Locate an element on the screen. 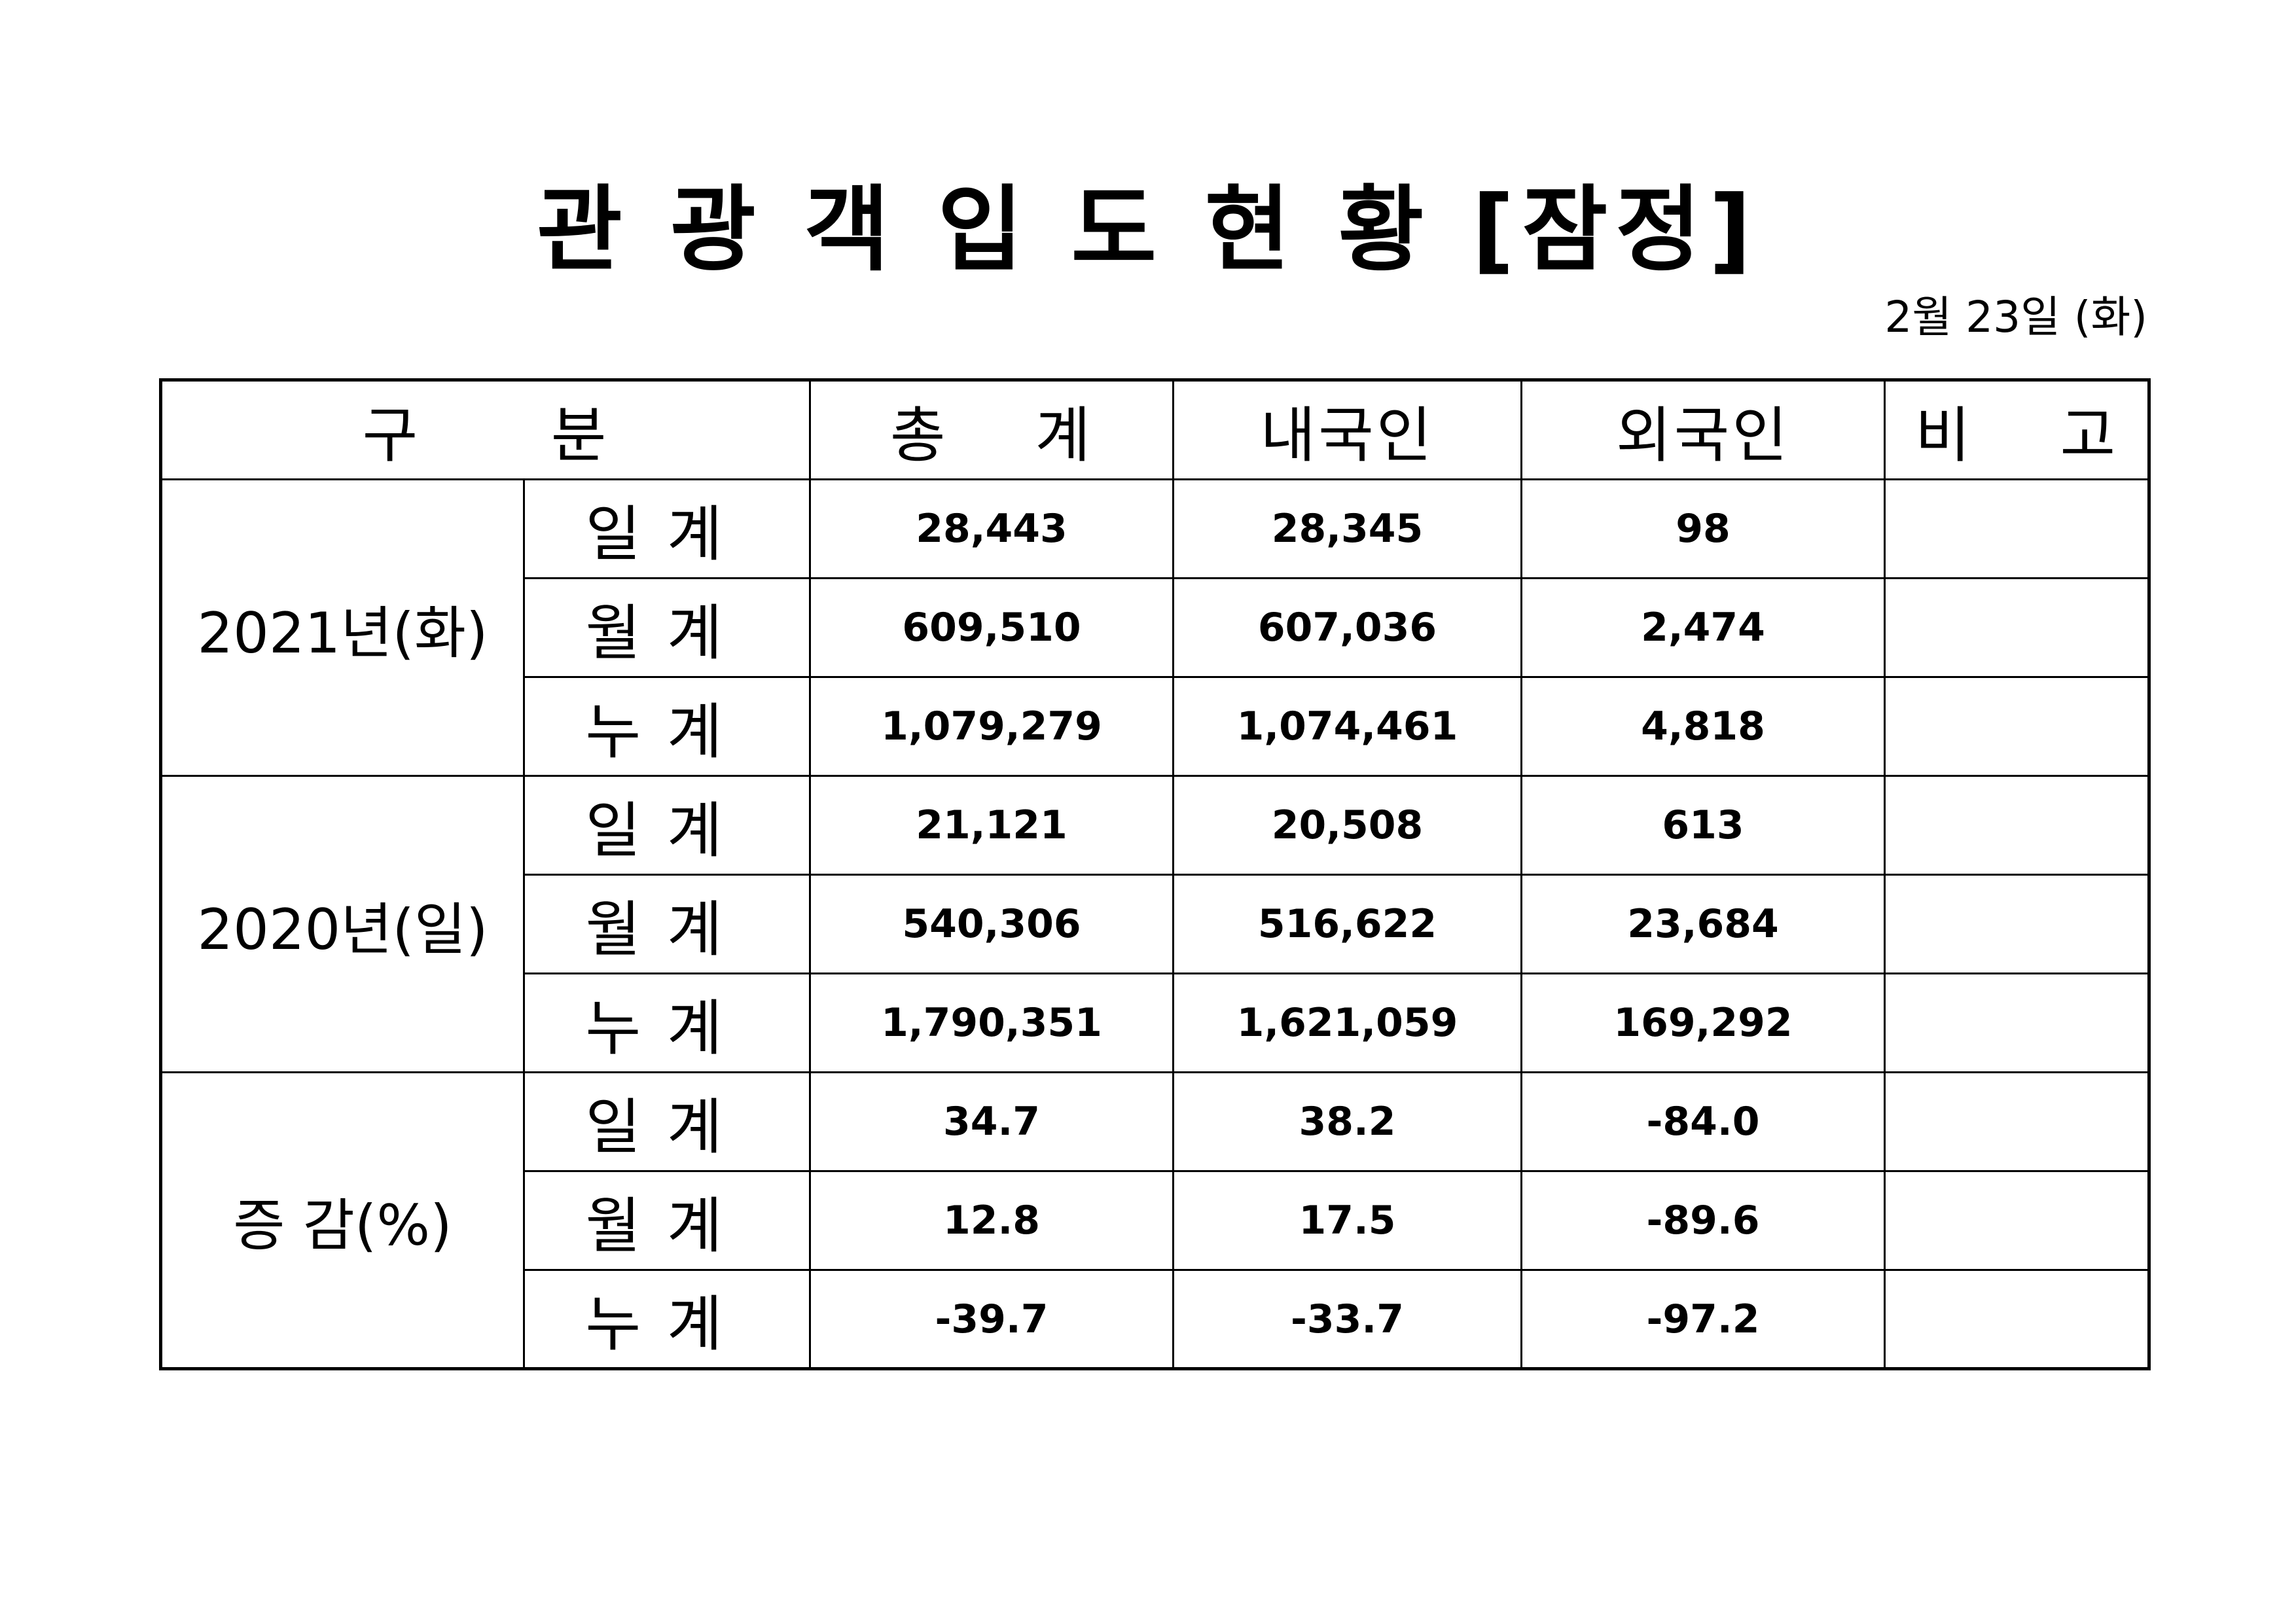 Image resolution: width=2296 pixels, height=1623 pixels. report-date: 2월 23일 (화) is located at coordinates (2015, 317).